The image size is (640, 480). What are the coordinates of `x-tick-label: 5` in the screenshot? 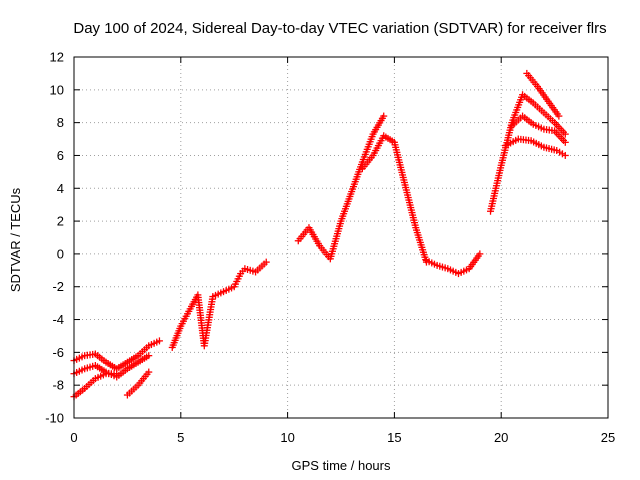 It's located at (180, 437).